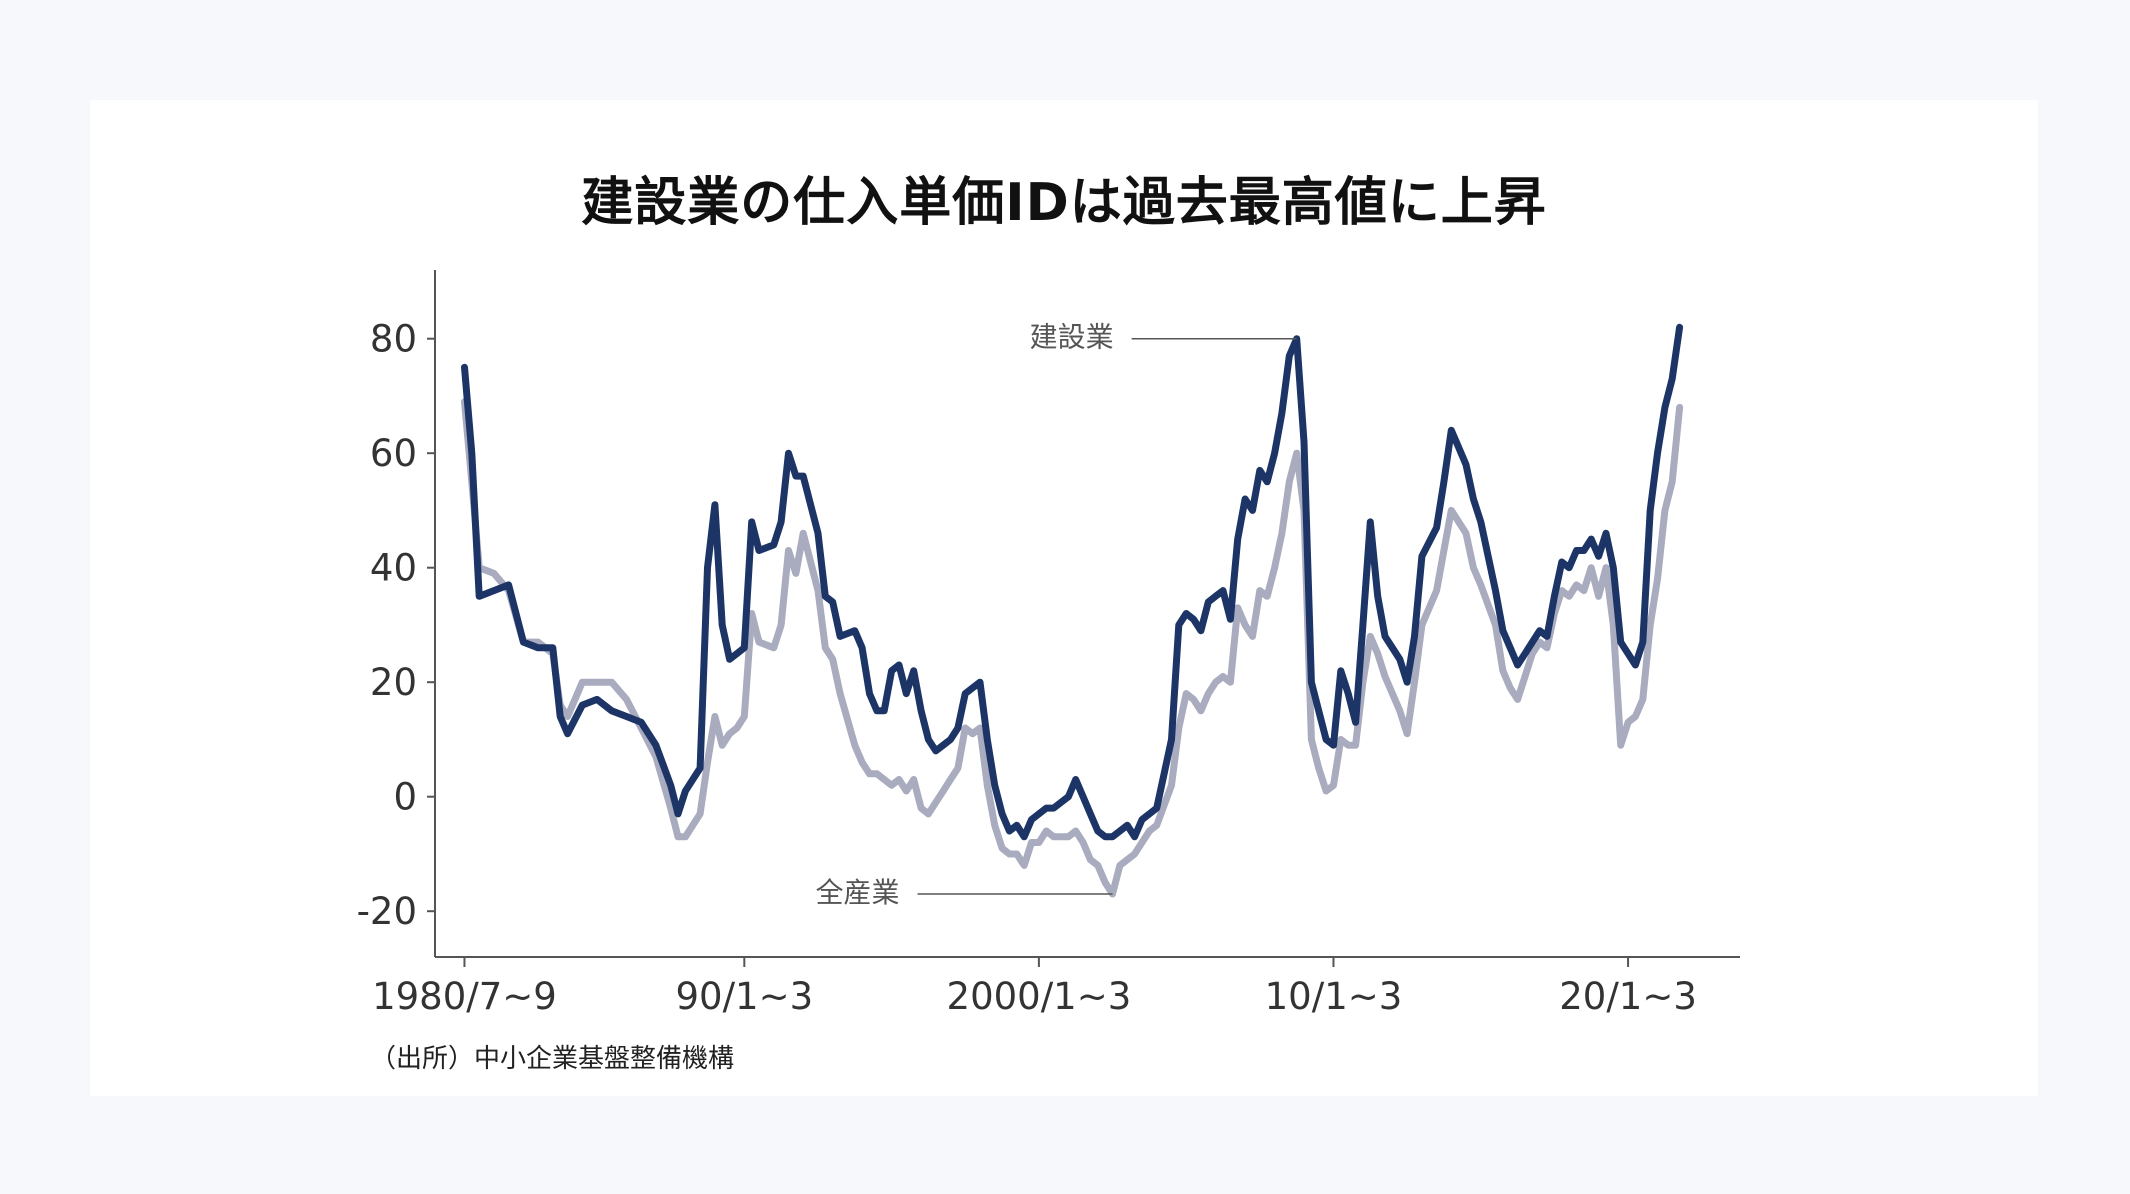 This screenshot has width=2130, height=1194. I want to click on chart-title: 建設業の仕入単価IDは過去最高値に上昇, so click(1064, 203).